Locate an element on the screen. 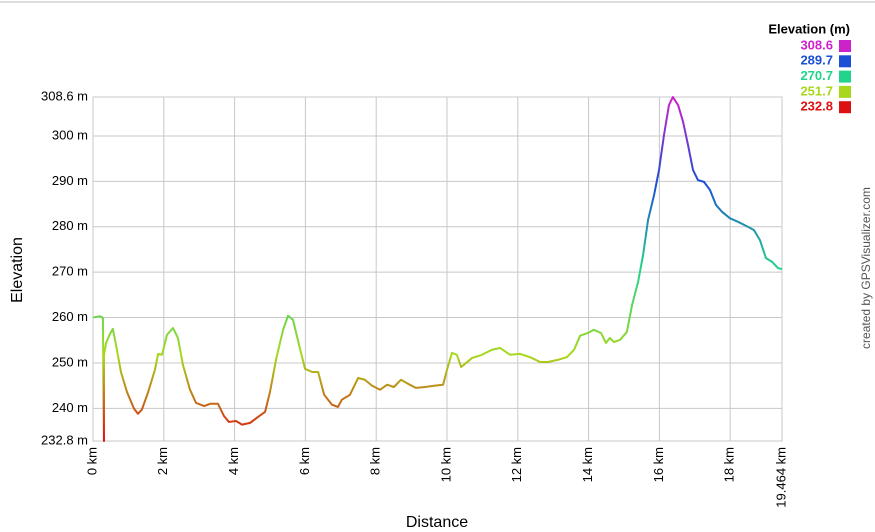 Image resolution: width=875 pixels, height=532 pixels. y-tick-label: 280 m is located at coordinates (70, 225).